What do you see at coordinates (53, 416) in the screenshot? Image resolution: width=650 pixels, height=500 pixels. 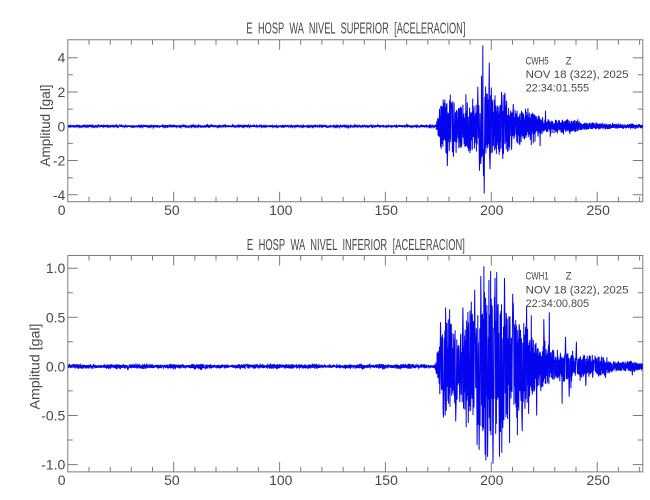 I see `svg-text: -0.5` at bounding box center [53, 416].